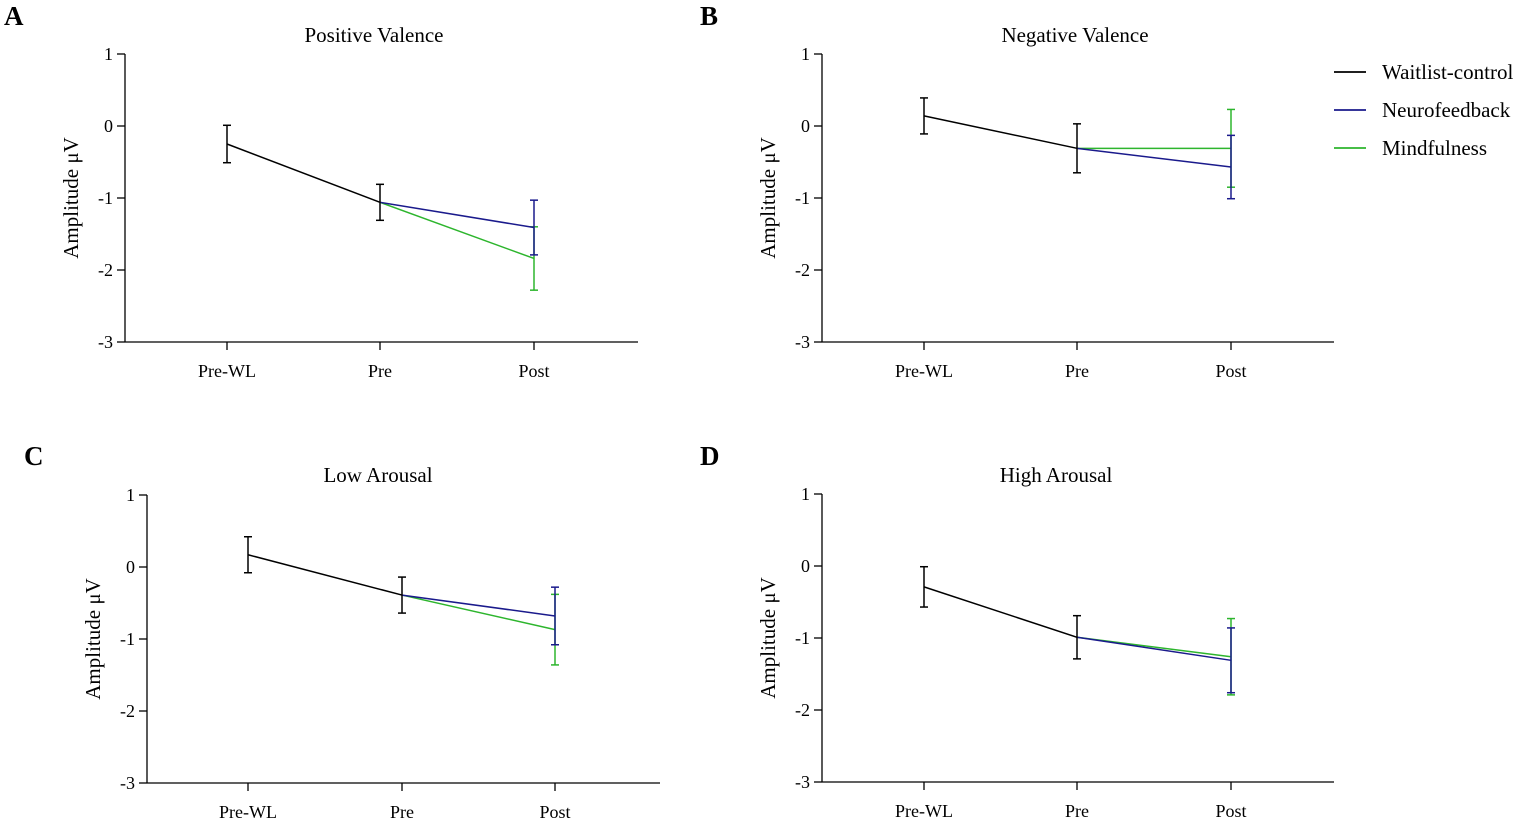  I want to click on panel-letter: C, so click(34, 456).